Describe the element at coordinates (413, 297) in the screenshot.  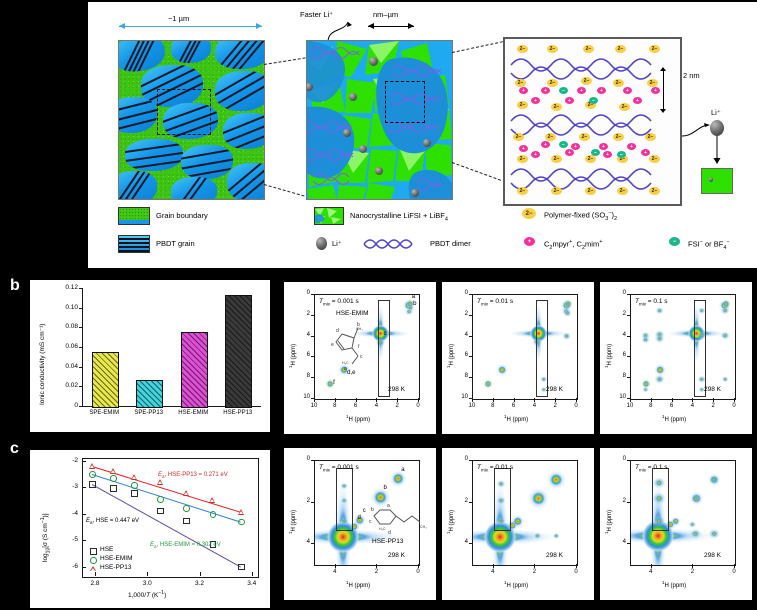
I see `nmr-emim-0001-peak-label-a: a` at that location.